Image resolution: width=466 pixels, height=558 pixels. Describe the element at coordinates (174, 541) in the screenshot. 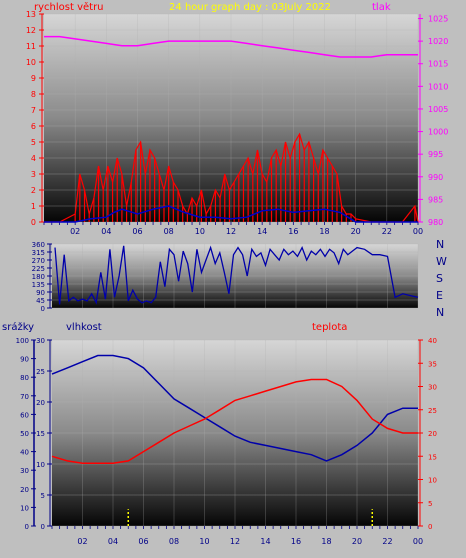

I see `temp-x-tick-label: 08` at that location.